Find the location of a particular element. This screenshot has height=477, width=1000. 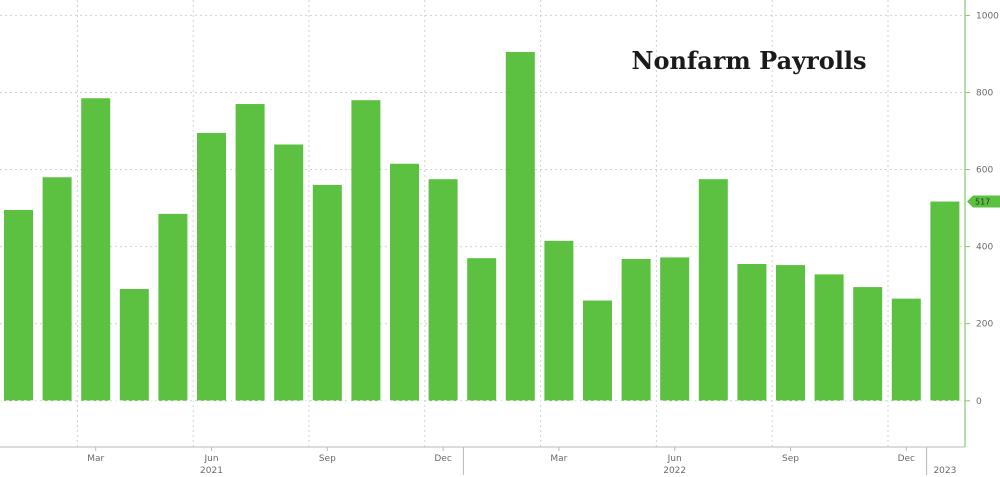

y-tick-label: 800 is located at coordinates (984, 93).